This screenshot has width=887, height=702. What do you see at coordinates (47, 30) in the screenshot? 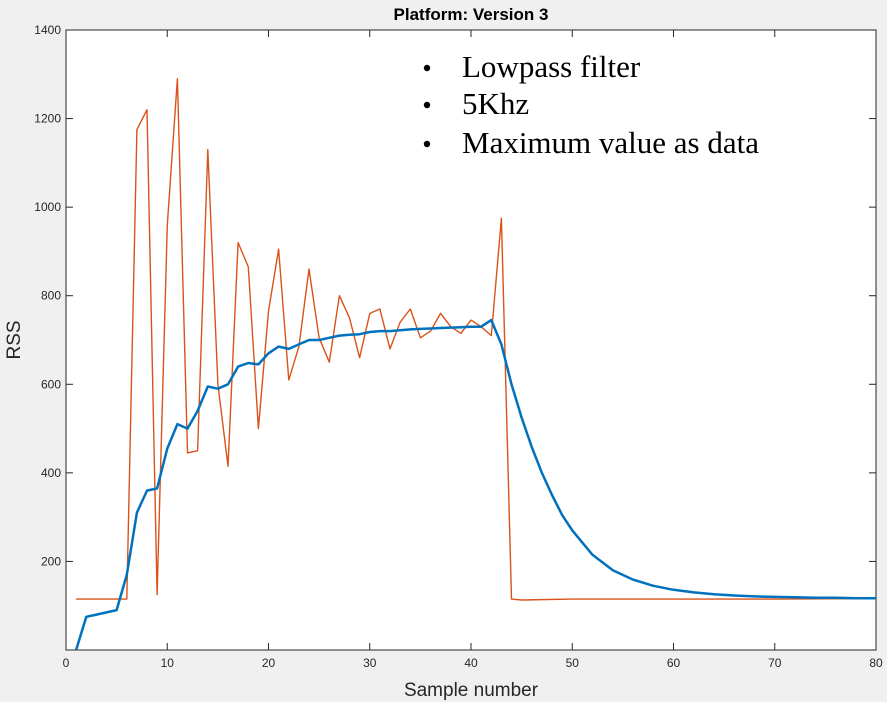
I see `y-tick-label: 1400` at bounding box center [47, 30].